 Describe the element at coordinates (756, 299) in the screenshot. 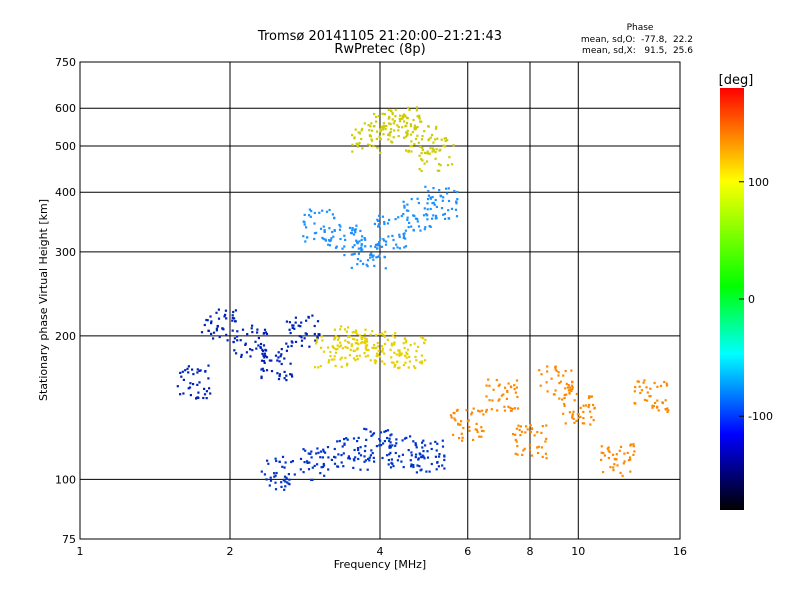

I see `colorbar-ticks: 100 0 -100` at that location.